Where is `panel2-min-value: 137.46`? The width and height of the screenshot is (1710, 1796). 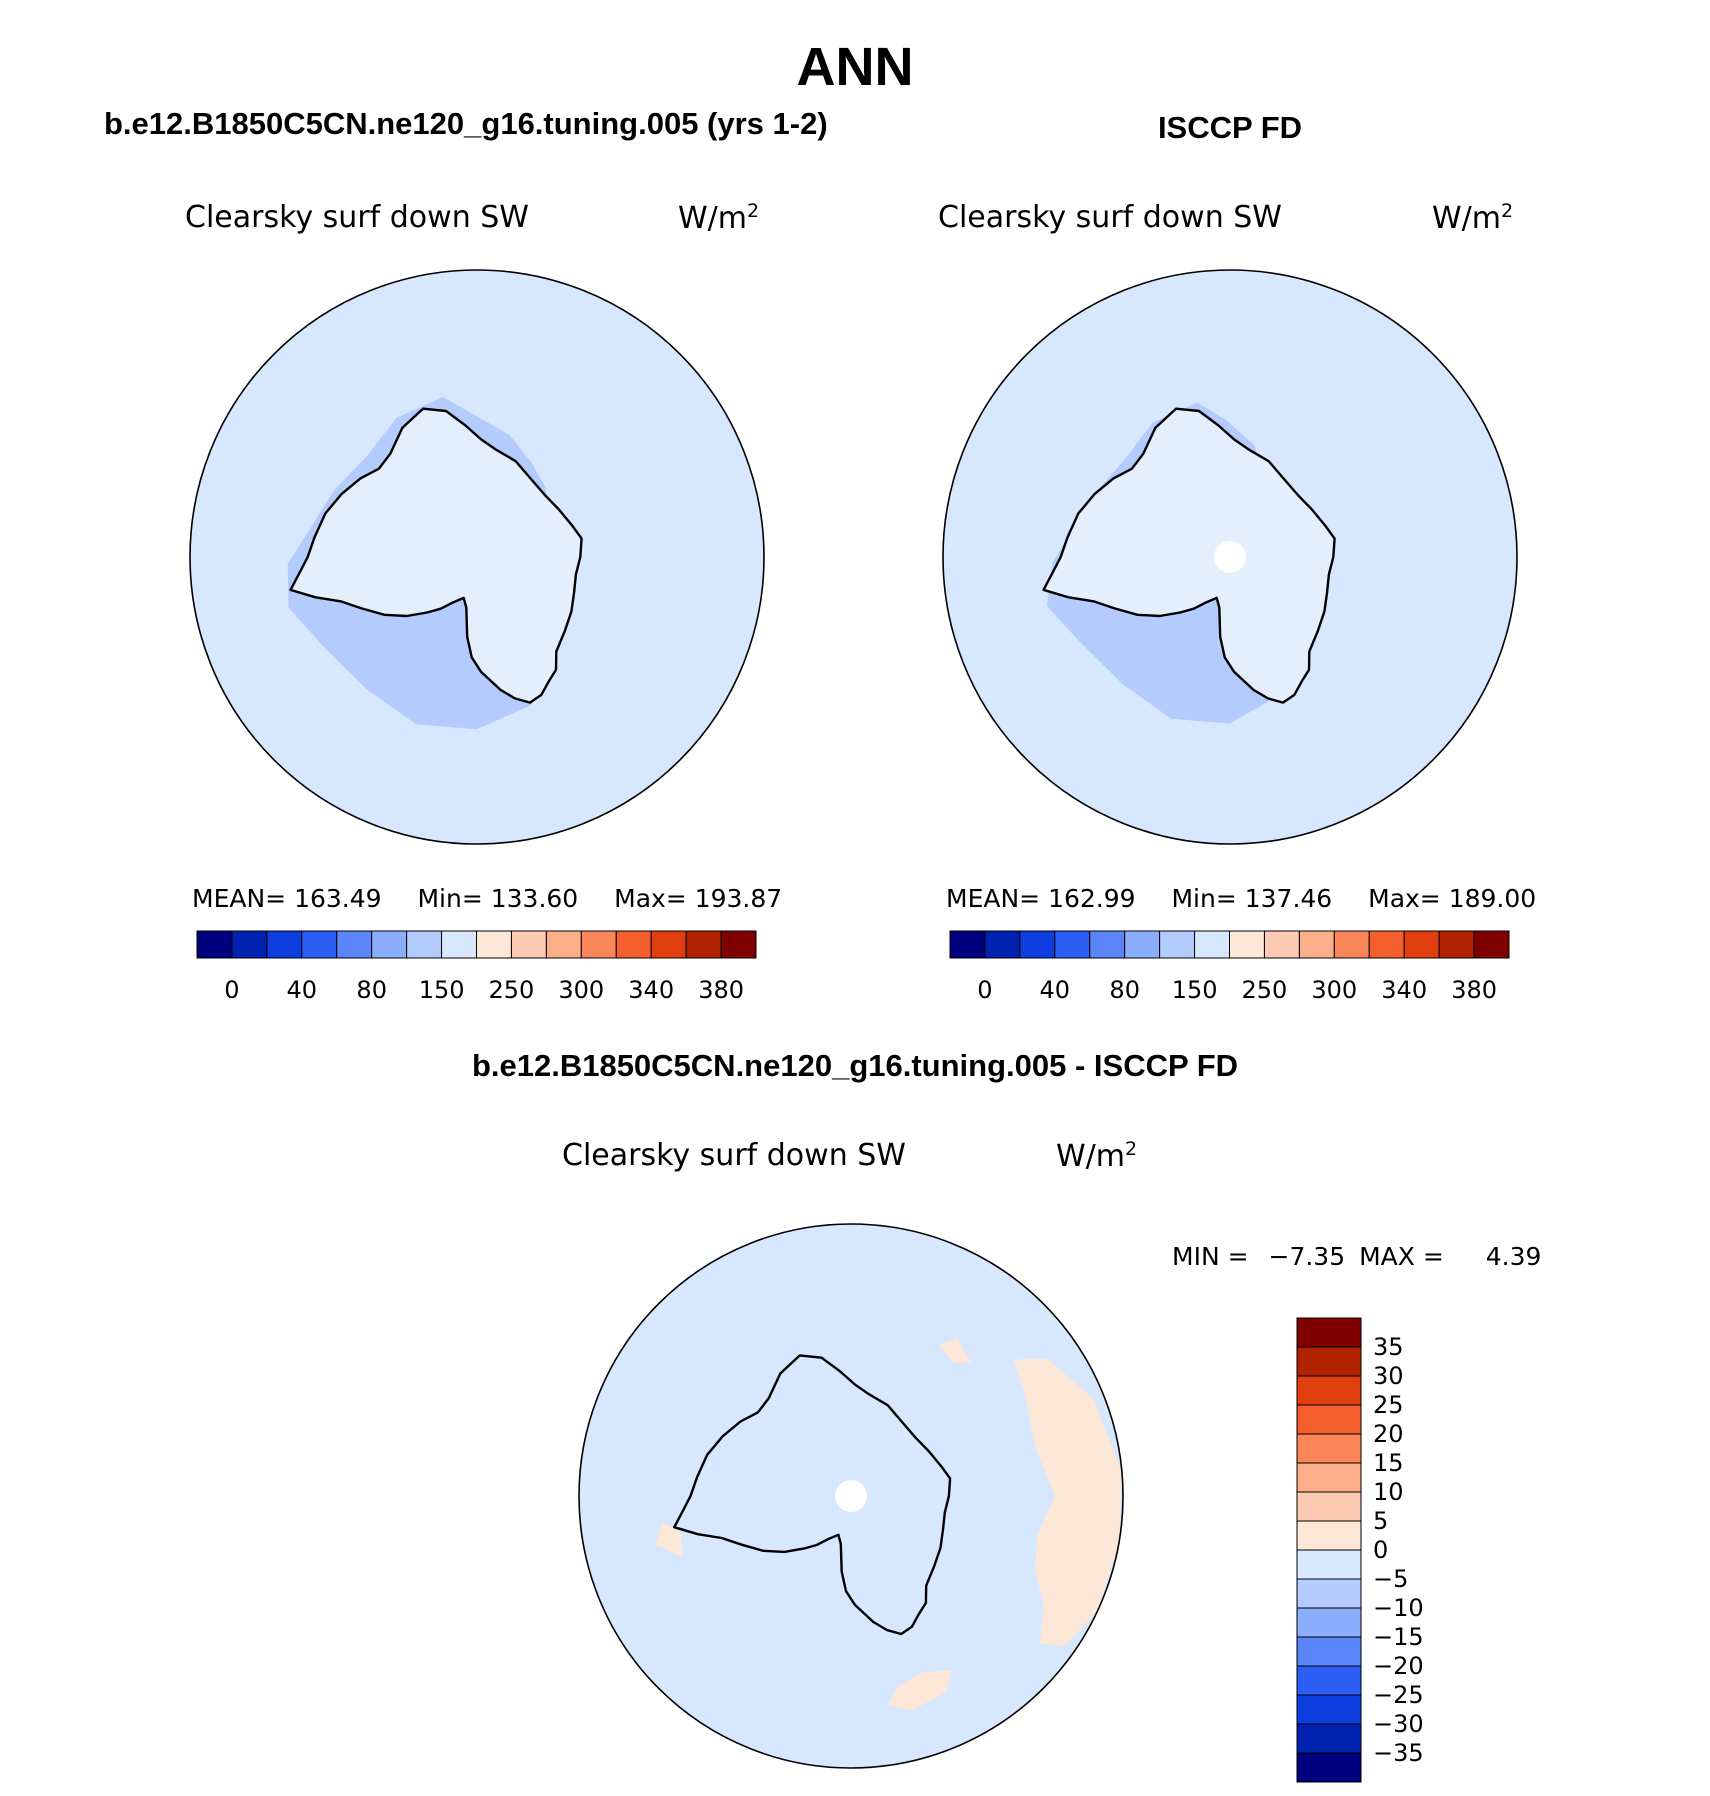 panel2-min-value: 137.46 is located at coordinates (1288, 898).